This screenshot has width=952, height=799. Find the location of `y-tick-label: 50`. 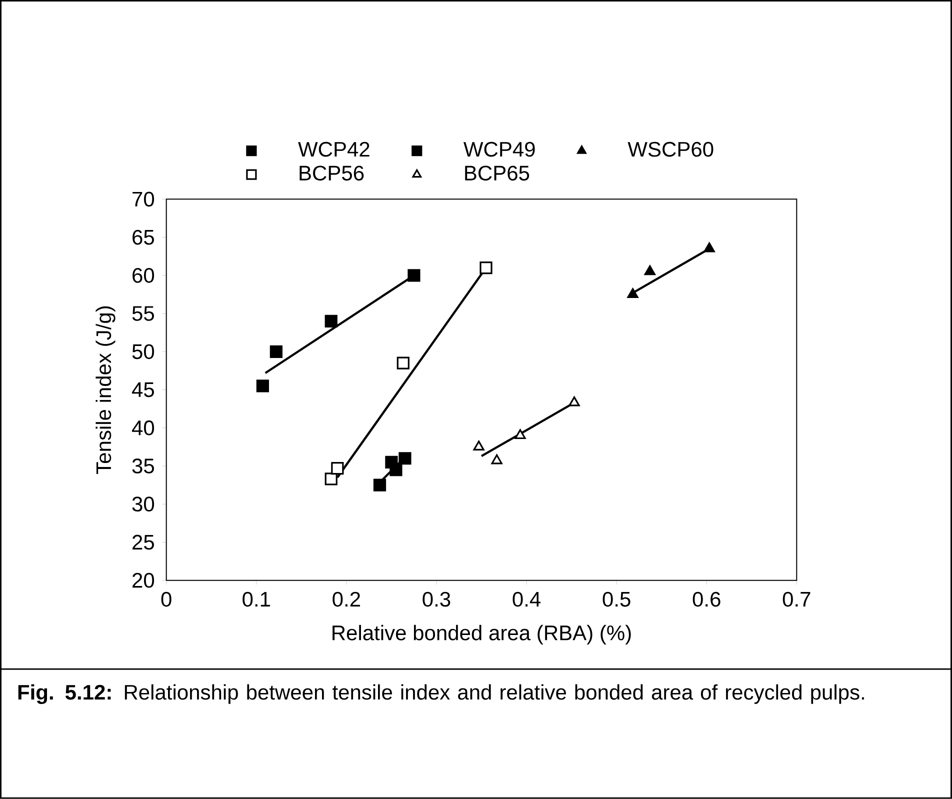

y-tick-label: 50 is located at coordinates (143, 352).